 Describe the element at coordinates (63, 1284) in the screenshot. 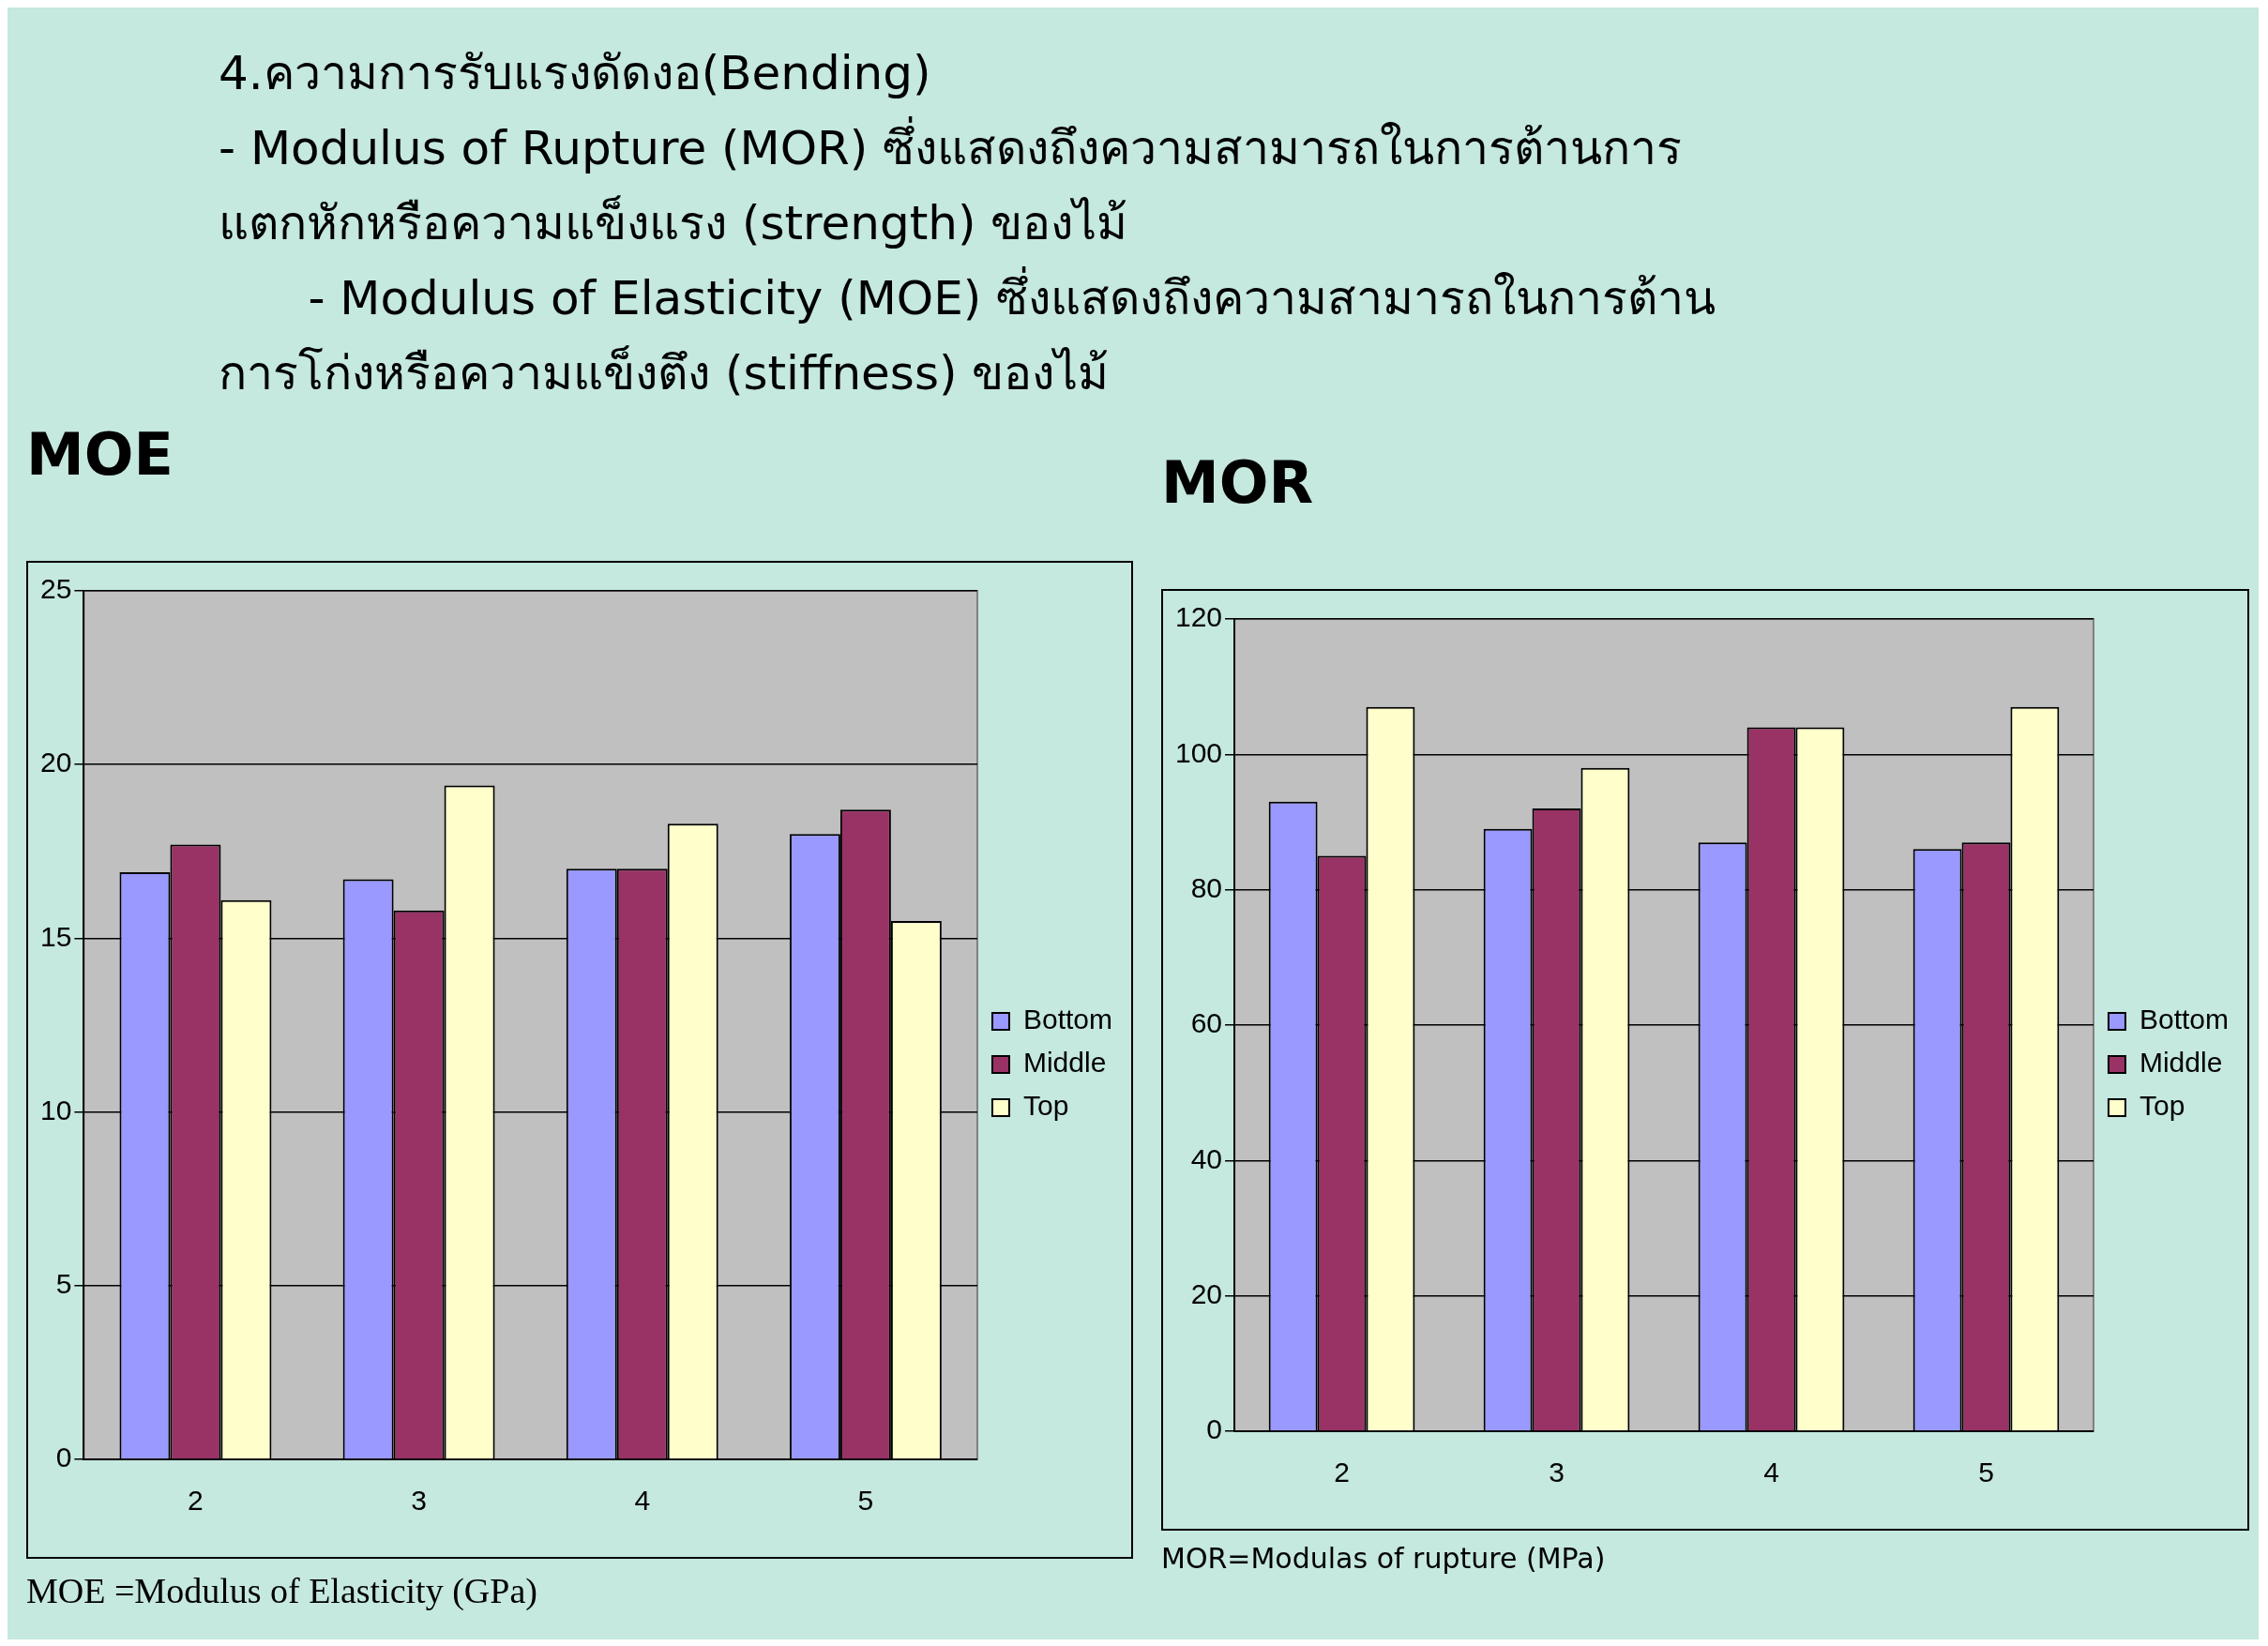

I see `y-tick-label: 5` at that location.